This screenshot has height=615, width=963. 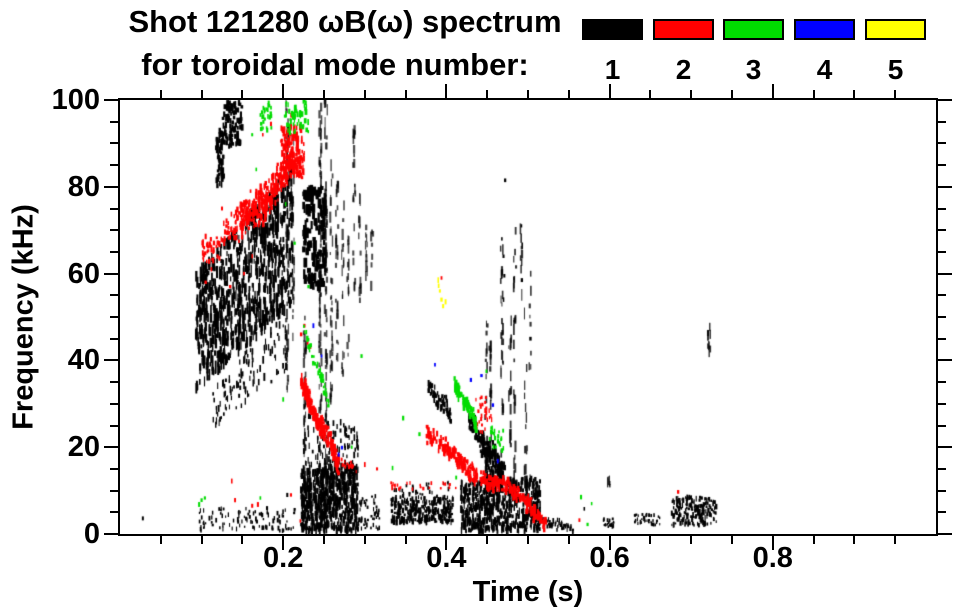 What do you see at coordinates (83, 273) in the screenshot?
I see `y-tick-label: 60` at bounding box center [83, 273].